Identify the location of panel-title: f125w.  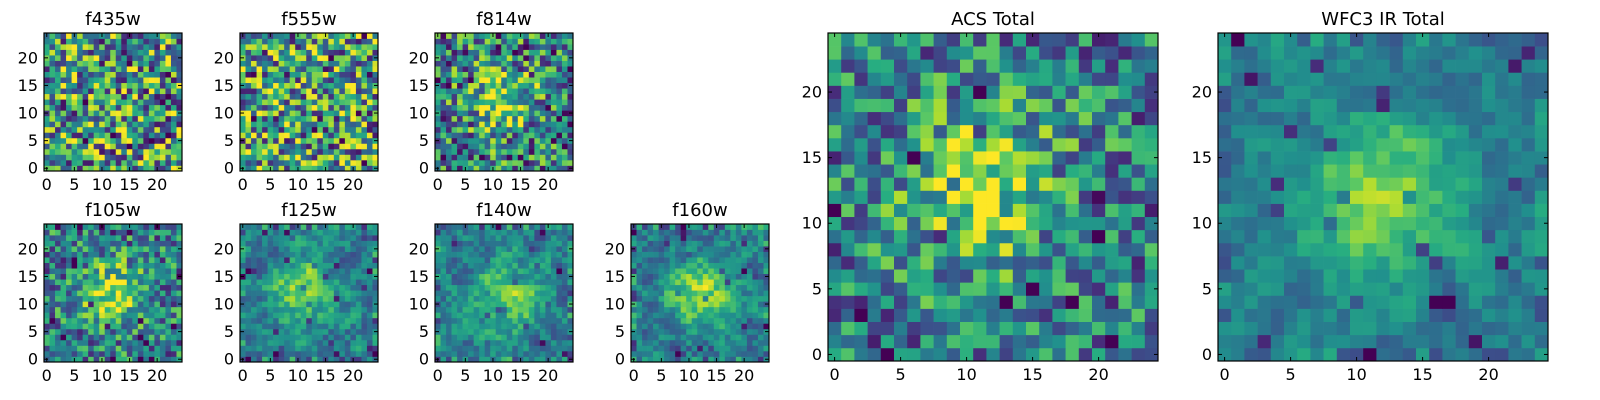
(308, 210).